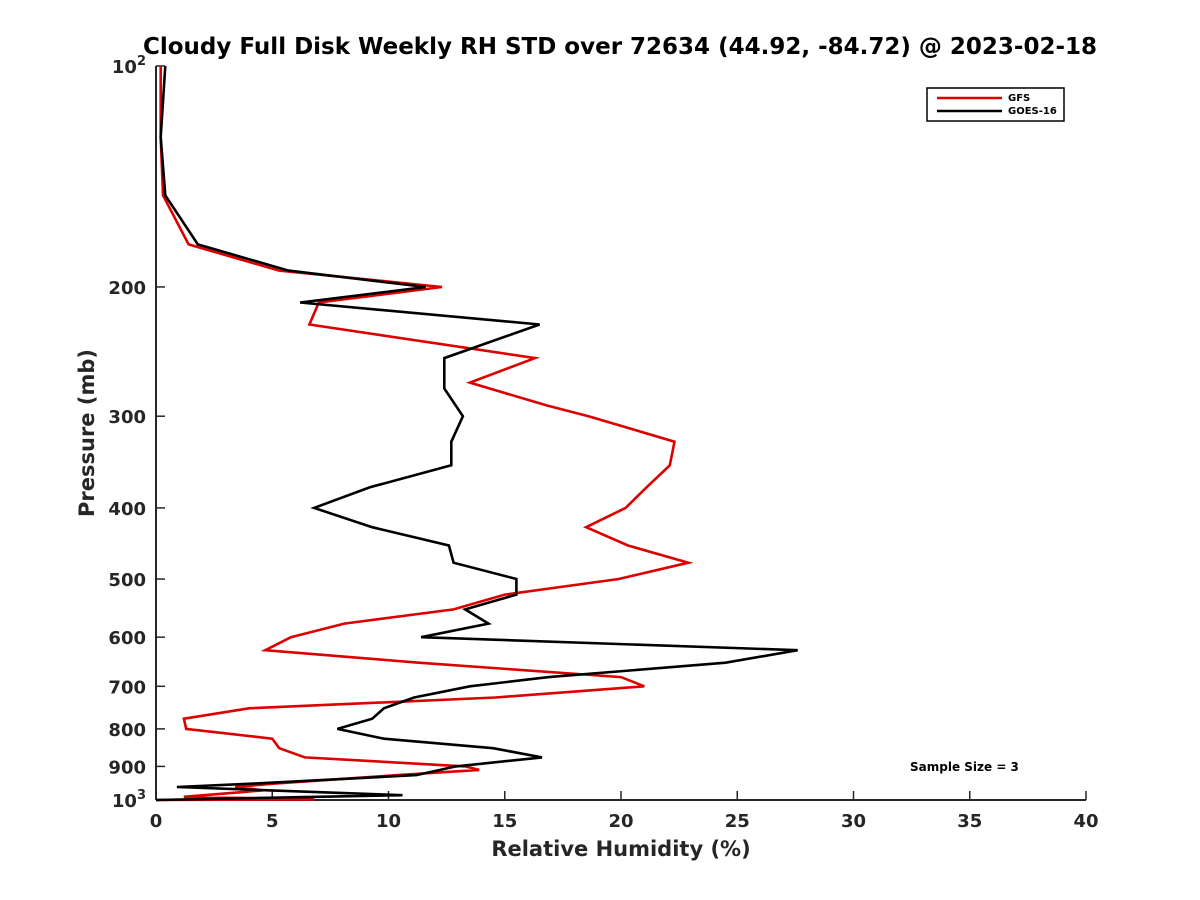 The height and width of the screenshot is (900, 1200). I want to click on y-tick-label: 10³, so click(129, 800).